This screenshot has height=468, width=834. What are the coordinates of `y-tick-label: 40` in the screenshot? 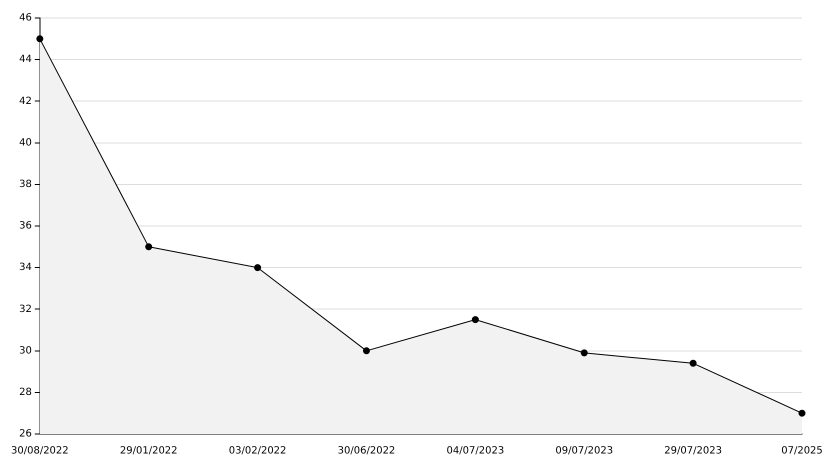 It's located at (25, 142).